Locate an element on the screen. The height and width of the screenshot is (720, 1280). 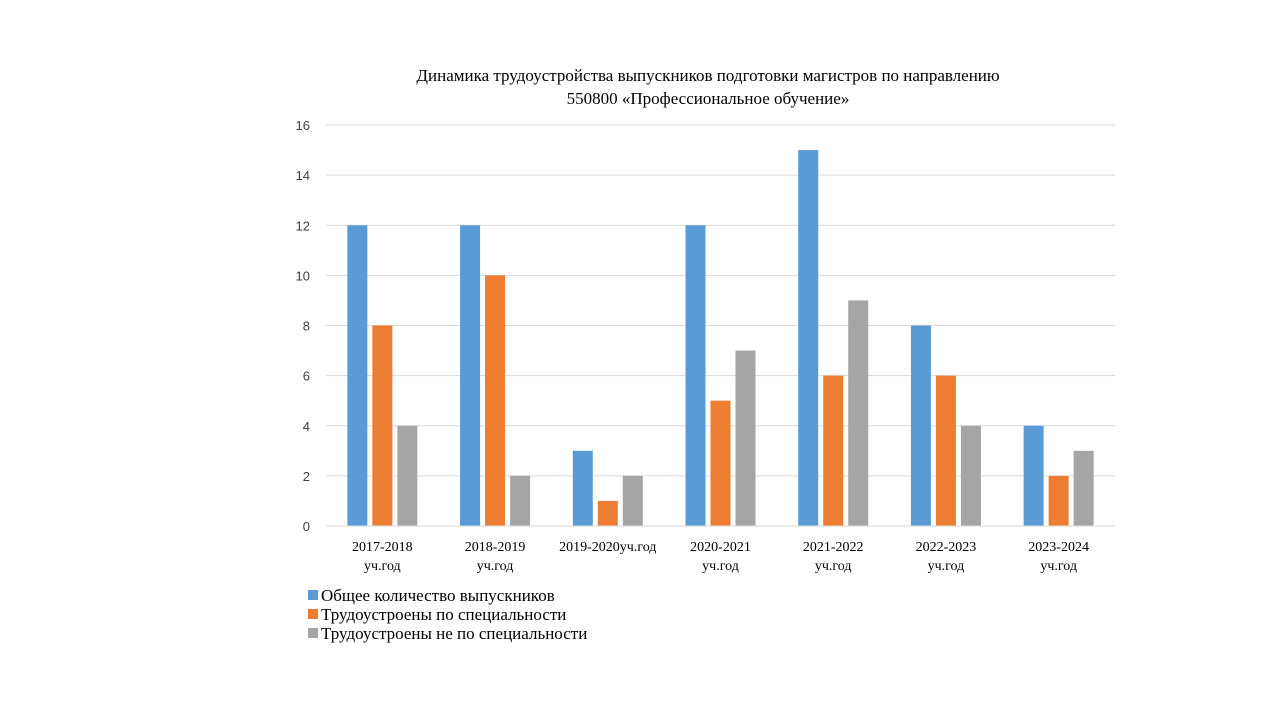
bar-1-2019-2020уч.год is located at coordinates (582, 488).